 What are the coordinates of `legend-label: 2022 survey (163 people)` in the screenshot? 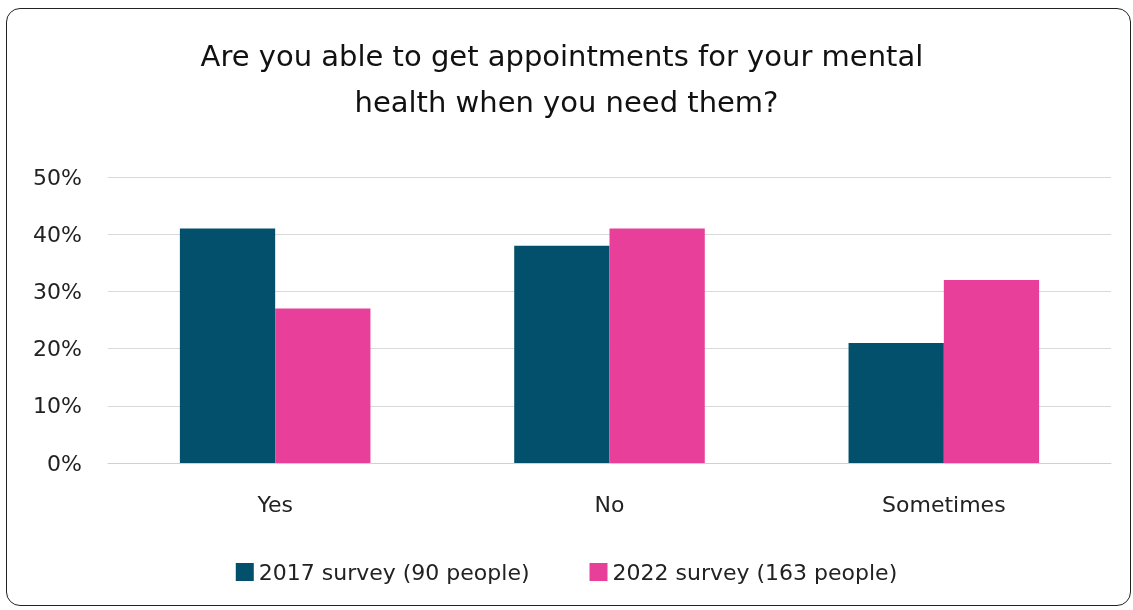 It's located at (755, 572).